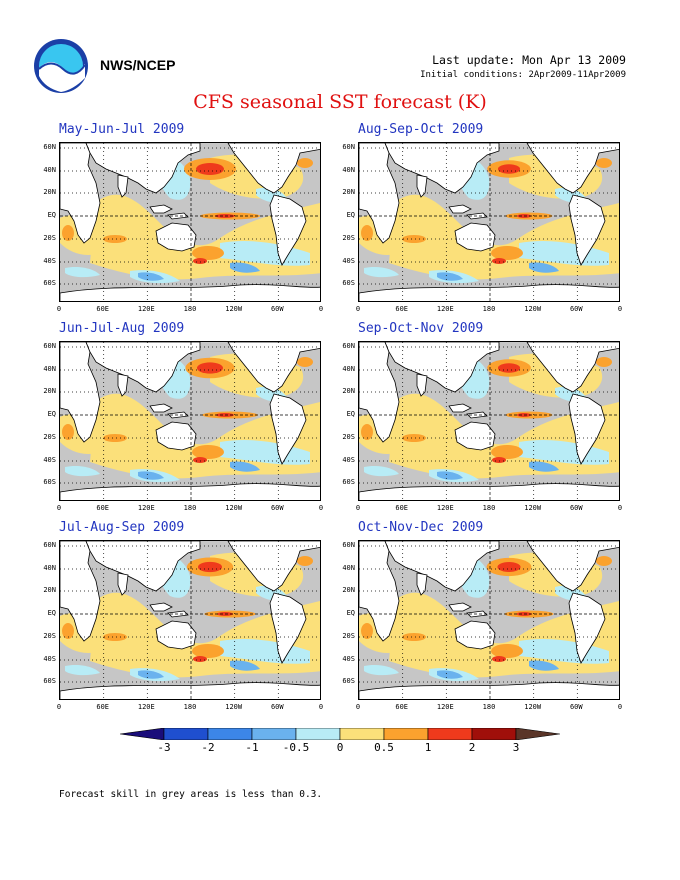 The height and width of the screenshot is (880, 680). I want to click on initial-conditions-text: Initial conditions: 2Apr2009-11Apr2009, so click(523, 75).